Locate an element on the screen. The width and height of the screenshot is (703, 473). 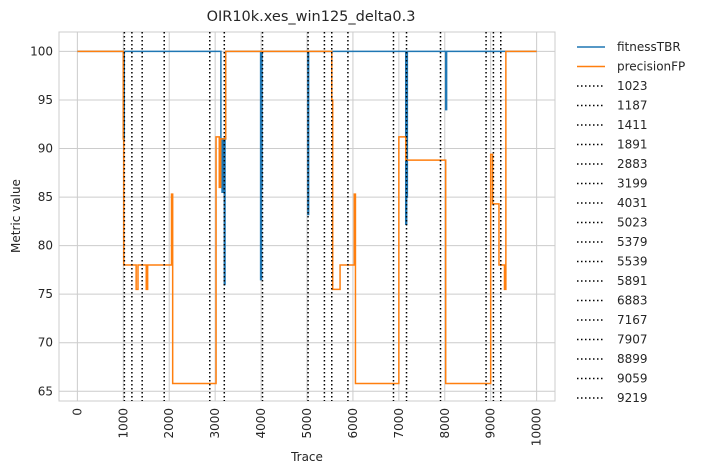
legend-label: 2883 is located at coordinates (632, 164).